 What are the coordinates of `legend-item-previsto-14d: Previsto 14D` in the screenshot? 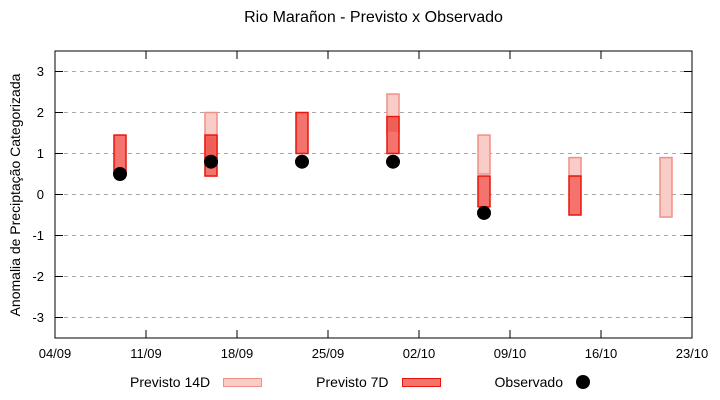 It's located at (196, 382).